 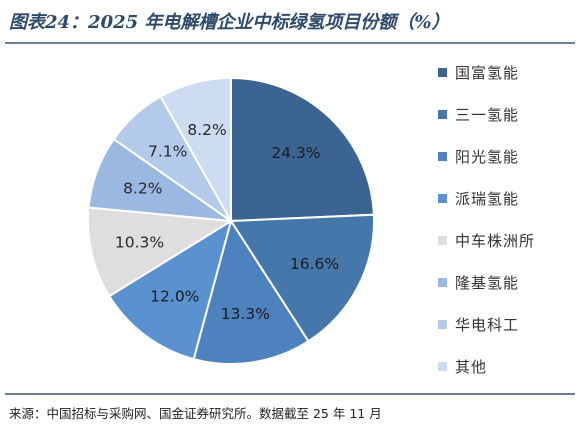 I want to click on legend-label: 隆基氢能, so click(x=487, y=283).